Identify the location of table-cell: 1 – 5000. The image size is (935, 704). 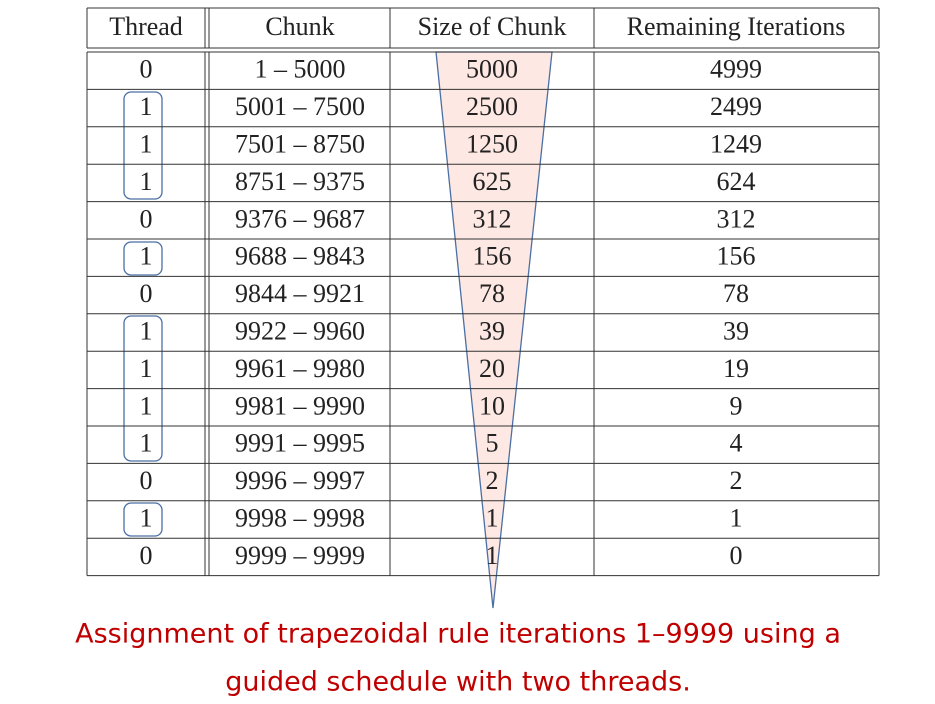
(300, 69).